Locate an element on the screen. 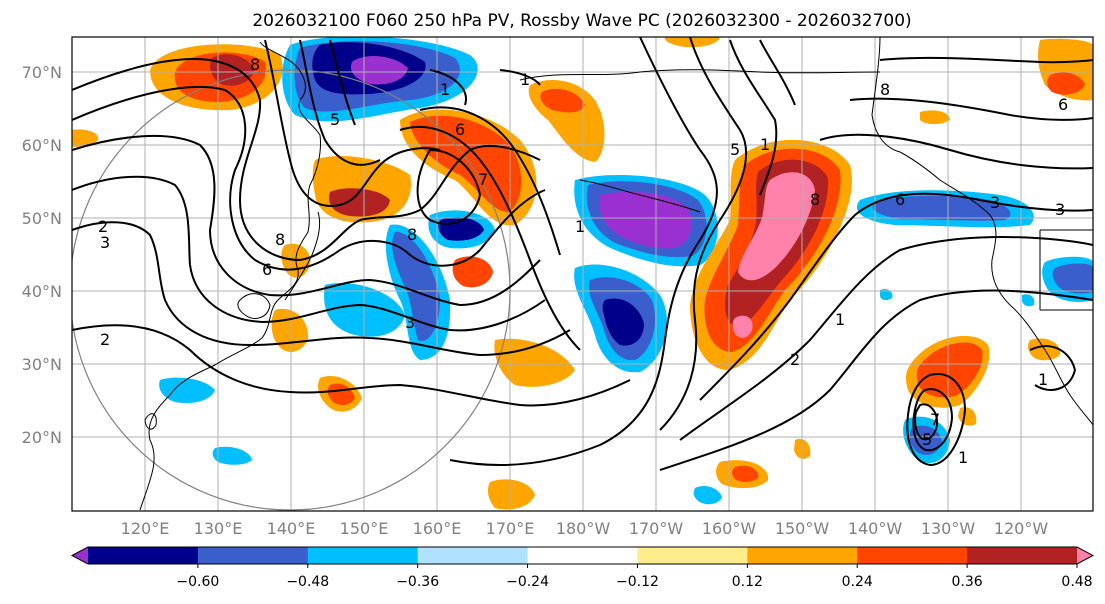 The height and width of the screenshot is (604, 1105). lon-label: 130°E is located at coordinates (218, 528).